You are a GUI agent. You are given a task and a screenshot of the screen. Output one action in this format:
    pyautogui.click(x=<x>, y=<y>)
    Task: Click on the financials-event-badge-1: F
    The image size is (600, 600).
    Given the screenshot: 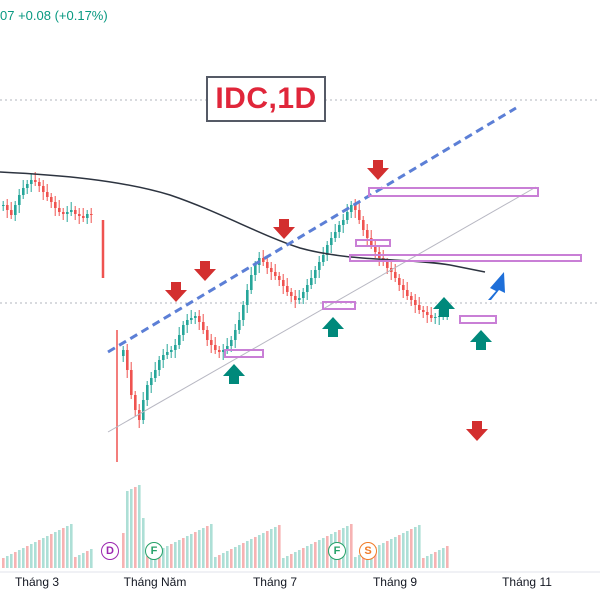 What is the action you would take?
    pyautogui.click(x=154, y=551)
    